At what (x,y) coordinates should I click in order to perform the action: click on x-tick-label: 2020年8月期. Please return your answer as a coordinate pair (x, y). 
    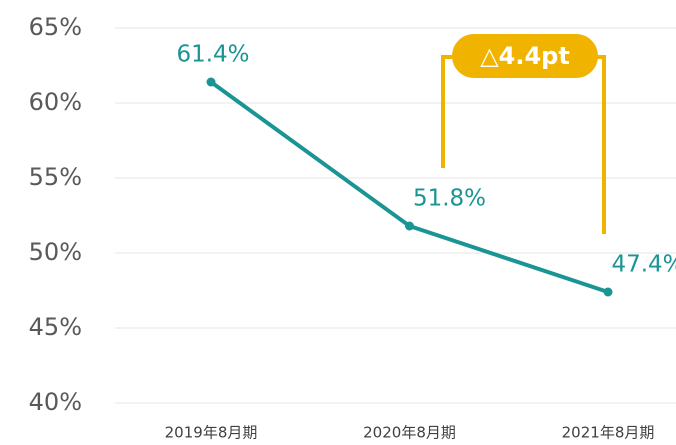
    Looking at the image, I should click on (409, 433).